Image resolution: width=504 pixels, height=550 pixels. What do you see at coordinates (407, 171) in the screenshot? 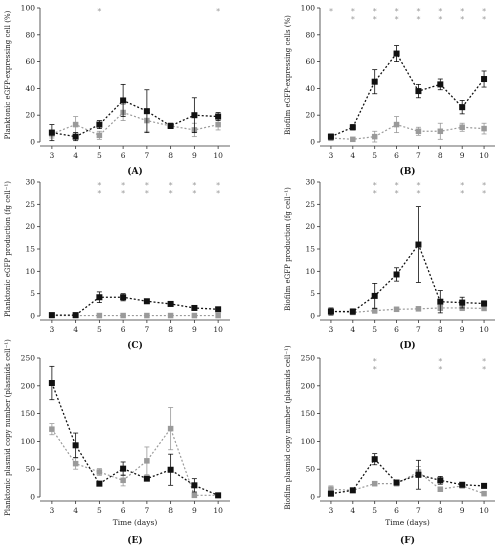
I see `panel-label: (B)` at bounding box center [407, 171].